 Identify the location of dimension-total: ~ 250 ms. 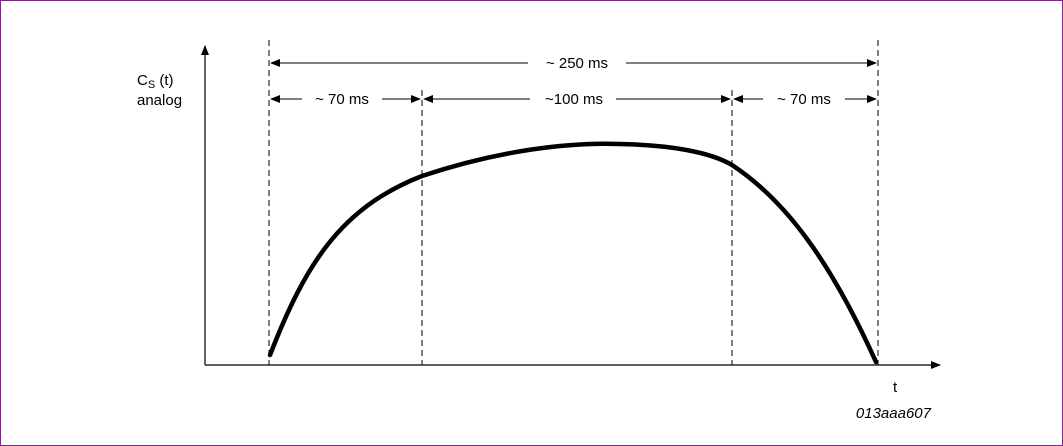
(573, 63).